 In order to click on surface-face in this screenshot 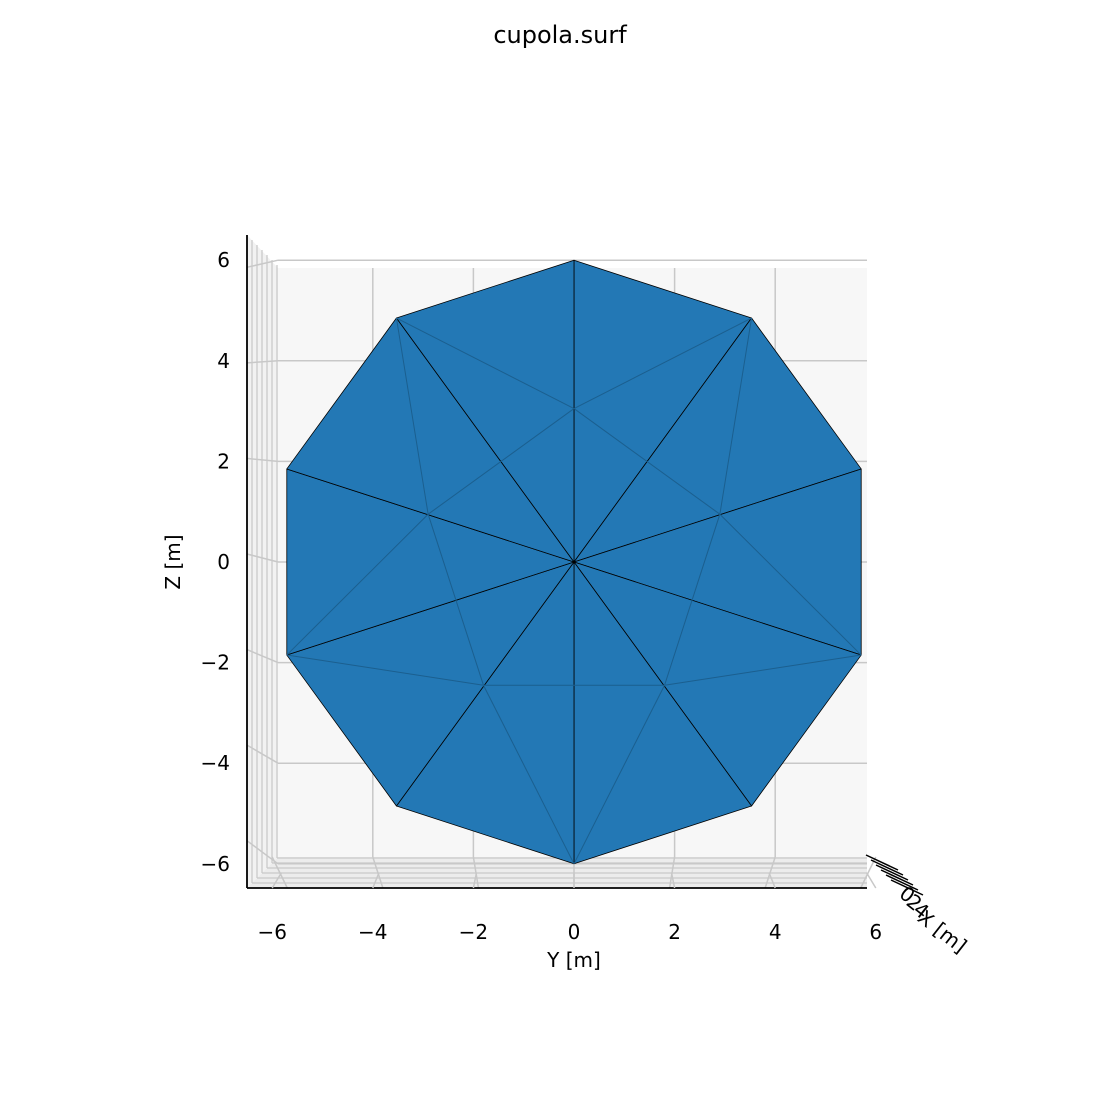, I will do `click(485, 411)`.